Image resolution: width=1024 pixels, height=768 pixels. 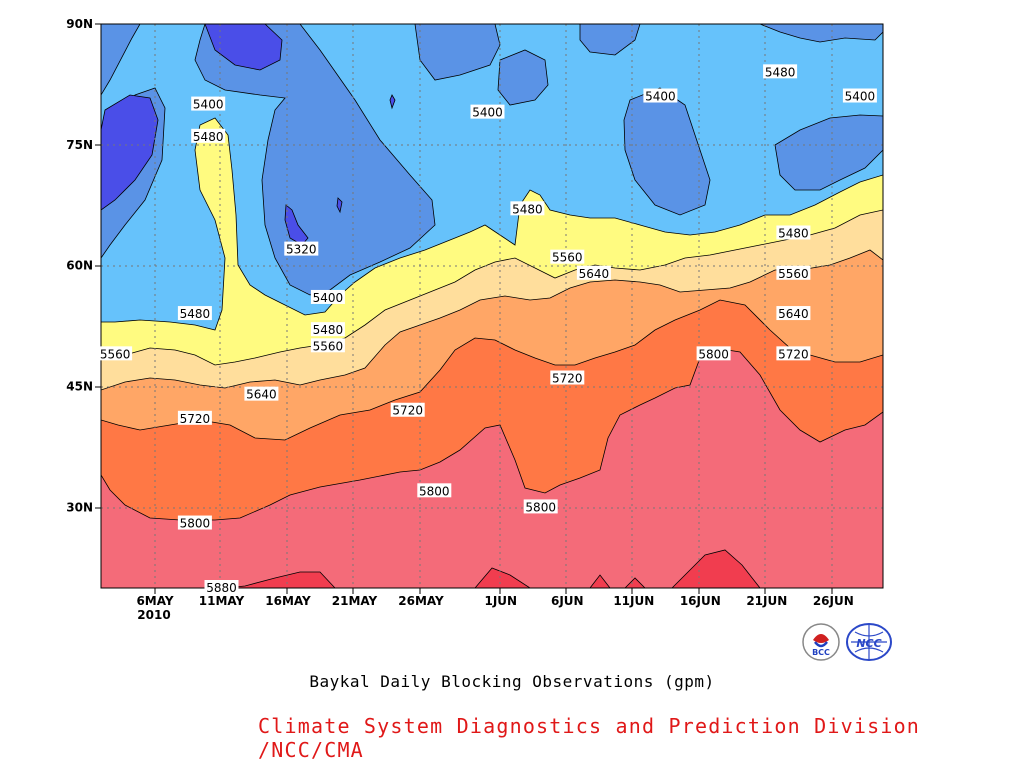 I want to click on y-tick-label: 60N, so click(x=79, y=266).